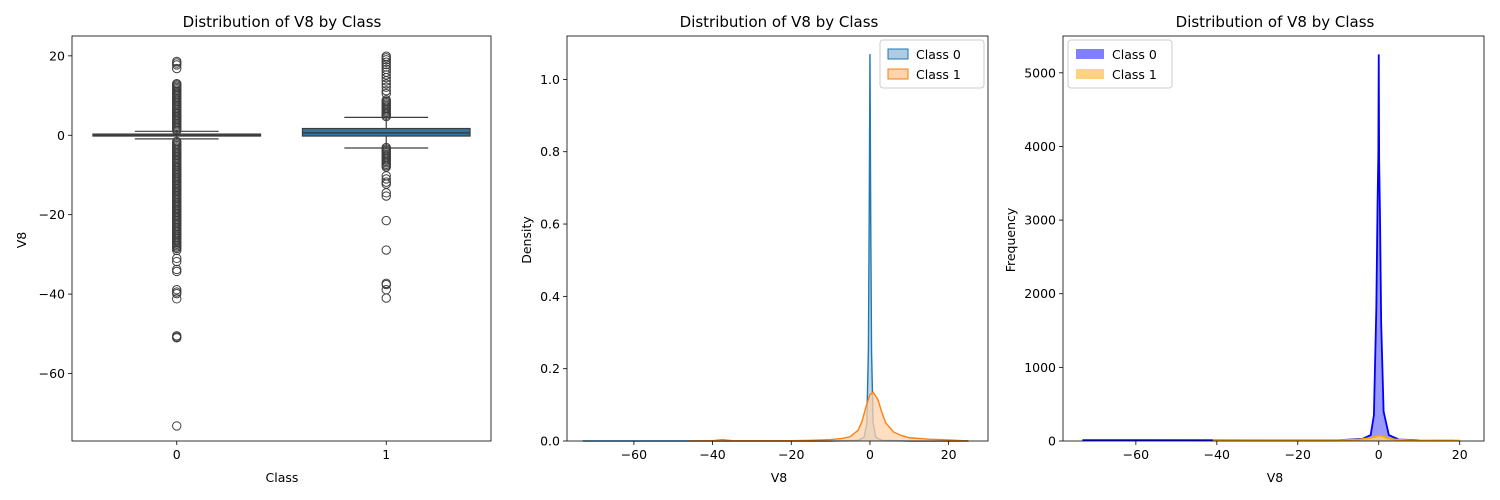  I want to click on hist-legend-label-0: Class 0, so click(1134, 54).